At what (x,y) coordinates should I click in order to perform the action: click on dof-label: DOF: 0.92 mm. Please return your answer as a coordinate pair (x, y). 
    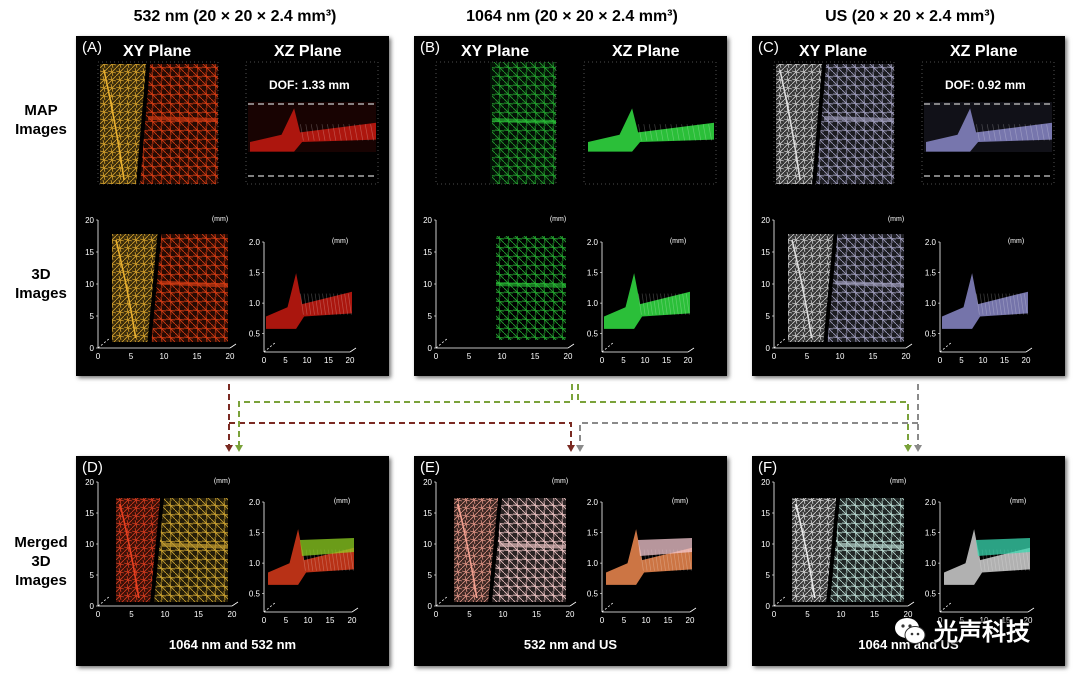
    Looking at the image, I should click on (985, 85).